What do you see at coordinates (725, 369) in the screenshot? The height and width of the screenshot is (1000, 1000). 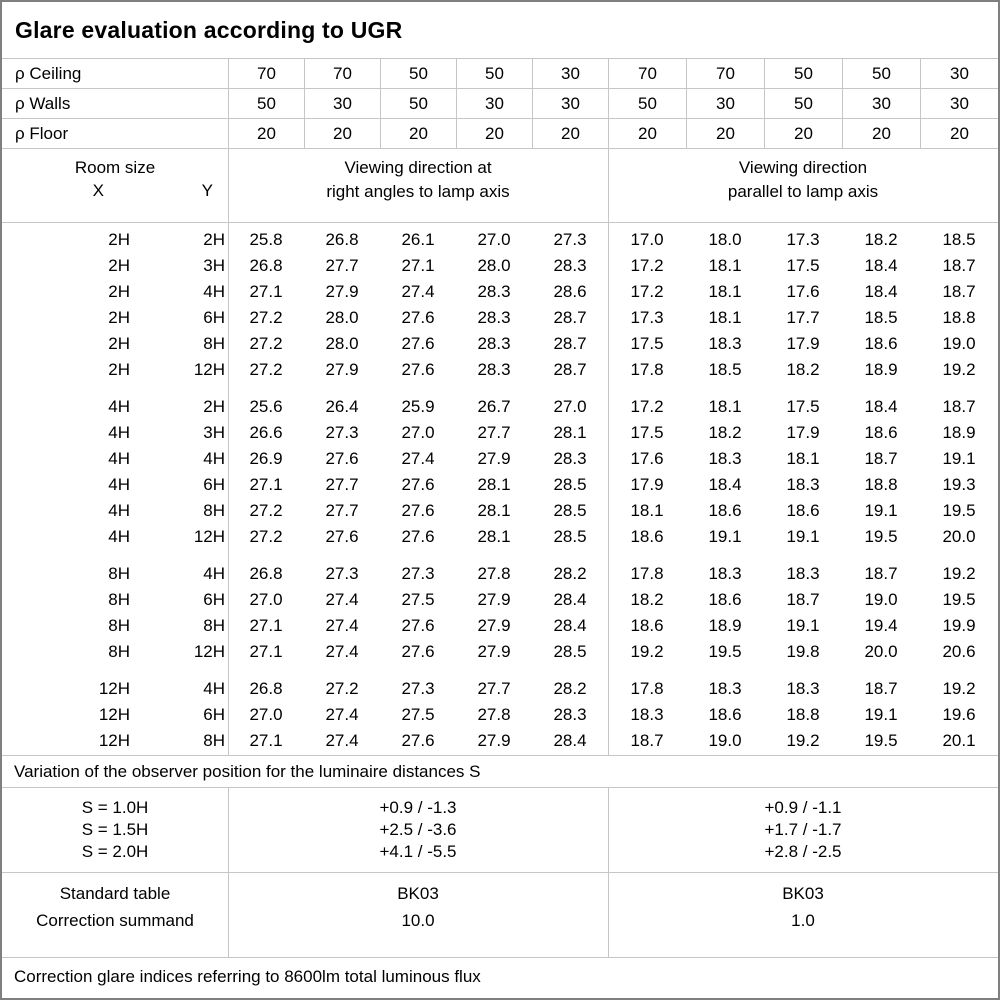 I see `ugr-value: 18.5` at bounding box center [725, 369].